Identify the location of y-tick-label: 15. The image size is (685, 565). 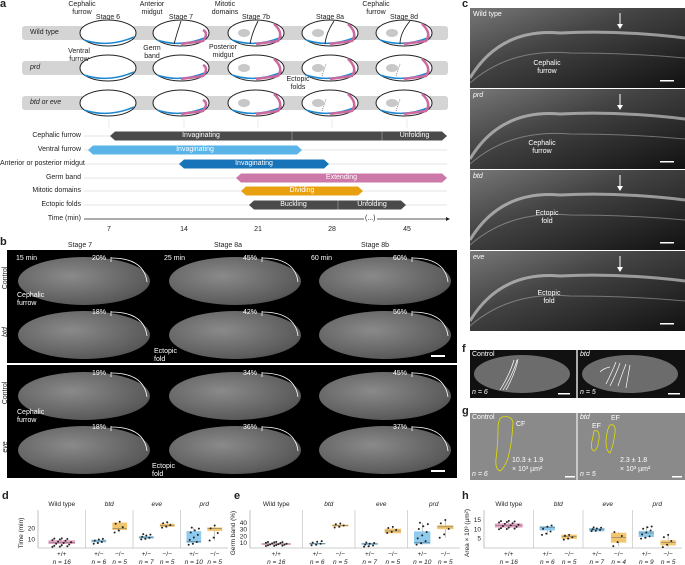
(478, 520).